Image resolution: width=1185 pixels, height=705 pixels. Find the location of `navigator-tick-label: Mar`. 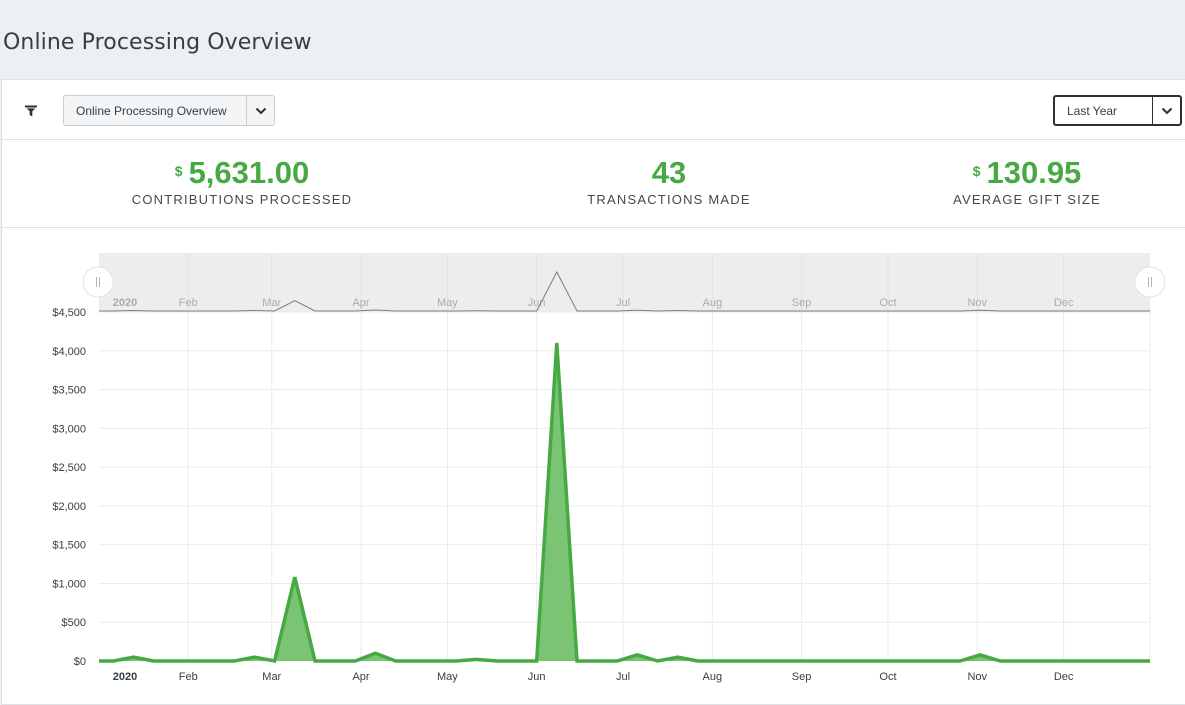

navigator-tick-label: Mar is located at coordinates (271, 303).